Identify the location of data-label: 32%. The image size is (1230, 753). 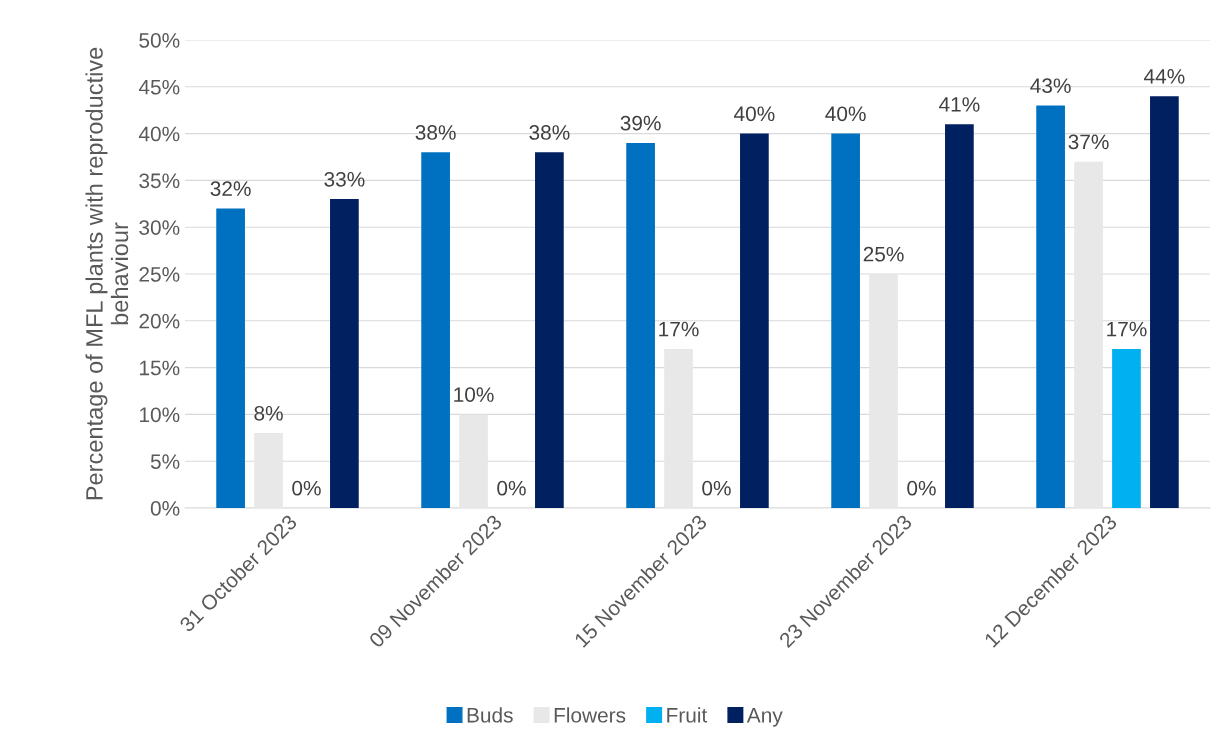
(230, 189).